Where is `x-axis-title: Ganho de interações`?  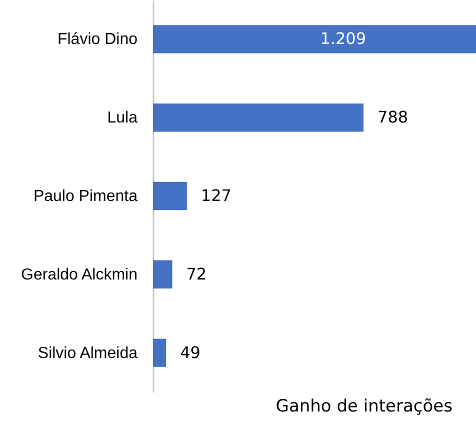 x-axis-title: Ganho de interações is located at coordinates (364, 406).